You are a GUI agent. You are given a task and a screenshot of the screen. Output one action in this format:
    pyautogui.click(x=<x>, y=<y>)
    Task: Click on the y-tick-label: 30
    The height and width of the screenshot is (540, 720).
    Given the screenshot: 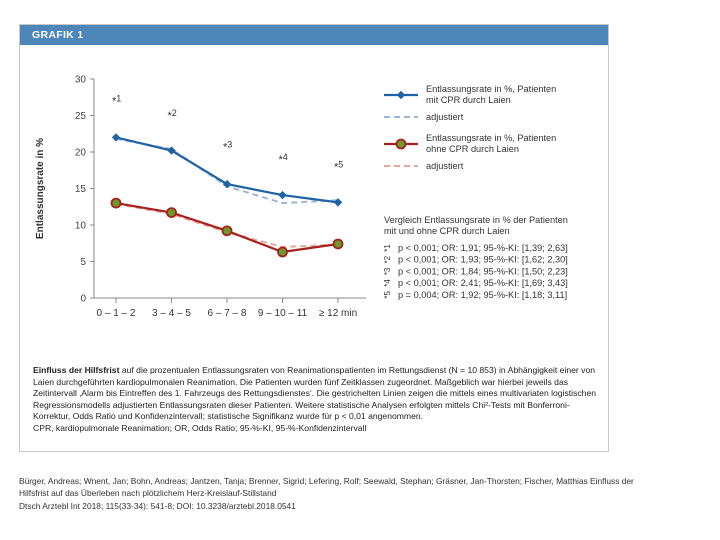 What is the action you would take?
    pyautogui.click(x=81, y=80)
    